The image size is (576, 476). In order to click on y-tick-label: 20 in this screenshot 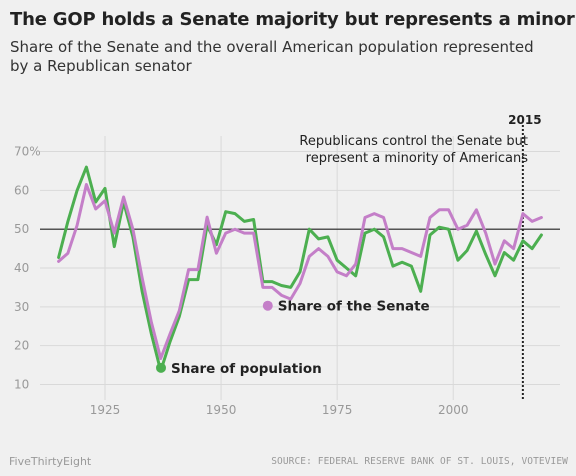, I will do `click(21, 346)`.